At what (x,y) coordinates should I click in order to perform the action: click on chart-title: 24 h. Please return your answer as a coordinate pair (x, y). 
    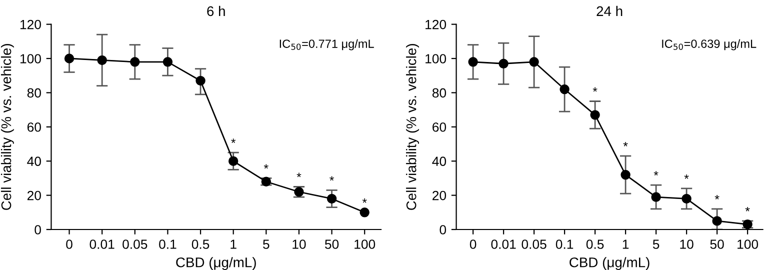
    Looking at the image, I should click on (609, 11).